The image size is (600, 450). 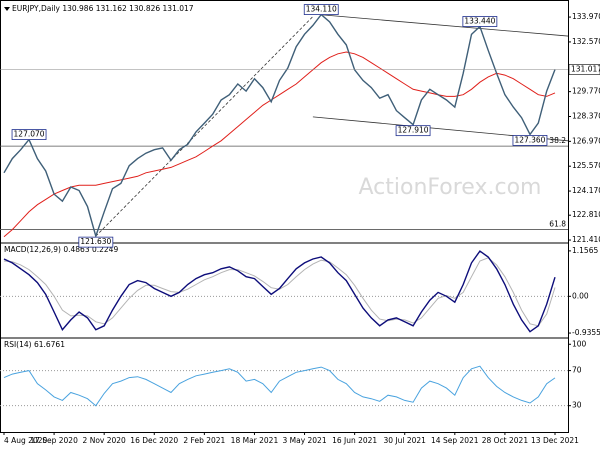 What do you see at coordinates (450, 187) in the screenshot?
I see `watermark: ActionForex.com` at bounding box center [450, 187].